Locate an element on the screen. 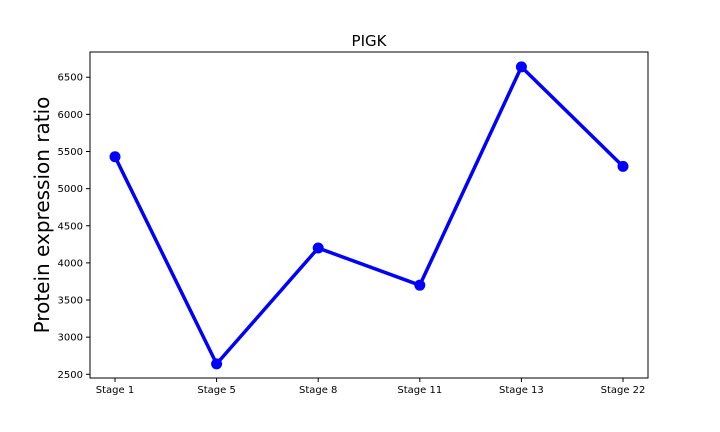  x-tick-label: Stage 8 is located at coordinates (318, 390).